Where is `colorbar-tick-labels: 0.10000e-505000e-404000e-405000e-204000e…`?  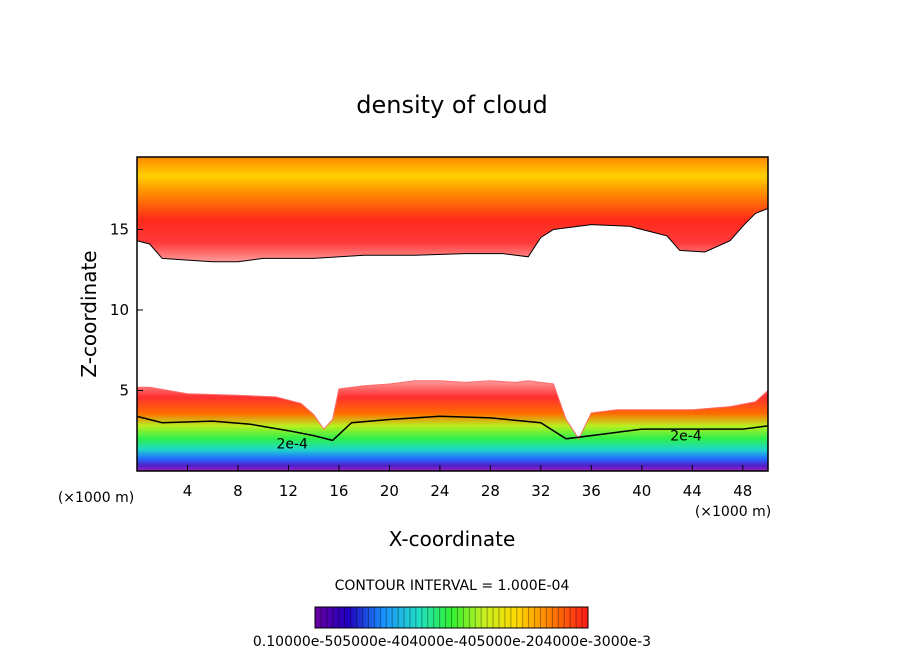 colorbar-tick-labels: 0.10000e-505000e-404000e-405000e-204000e… is located at coordinates (452, 642).